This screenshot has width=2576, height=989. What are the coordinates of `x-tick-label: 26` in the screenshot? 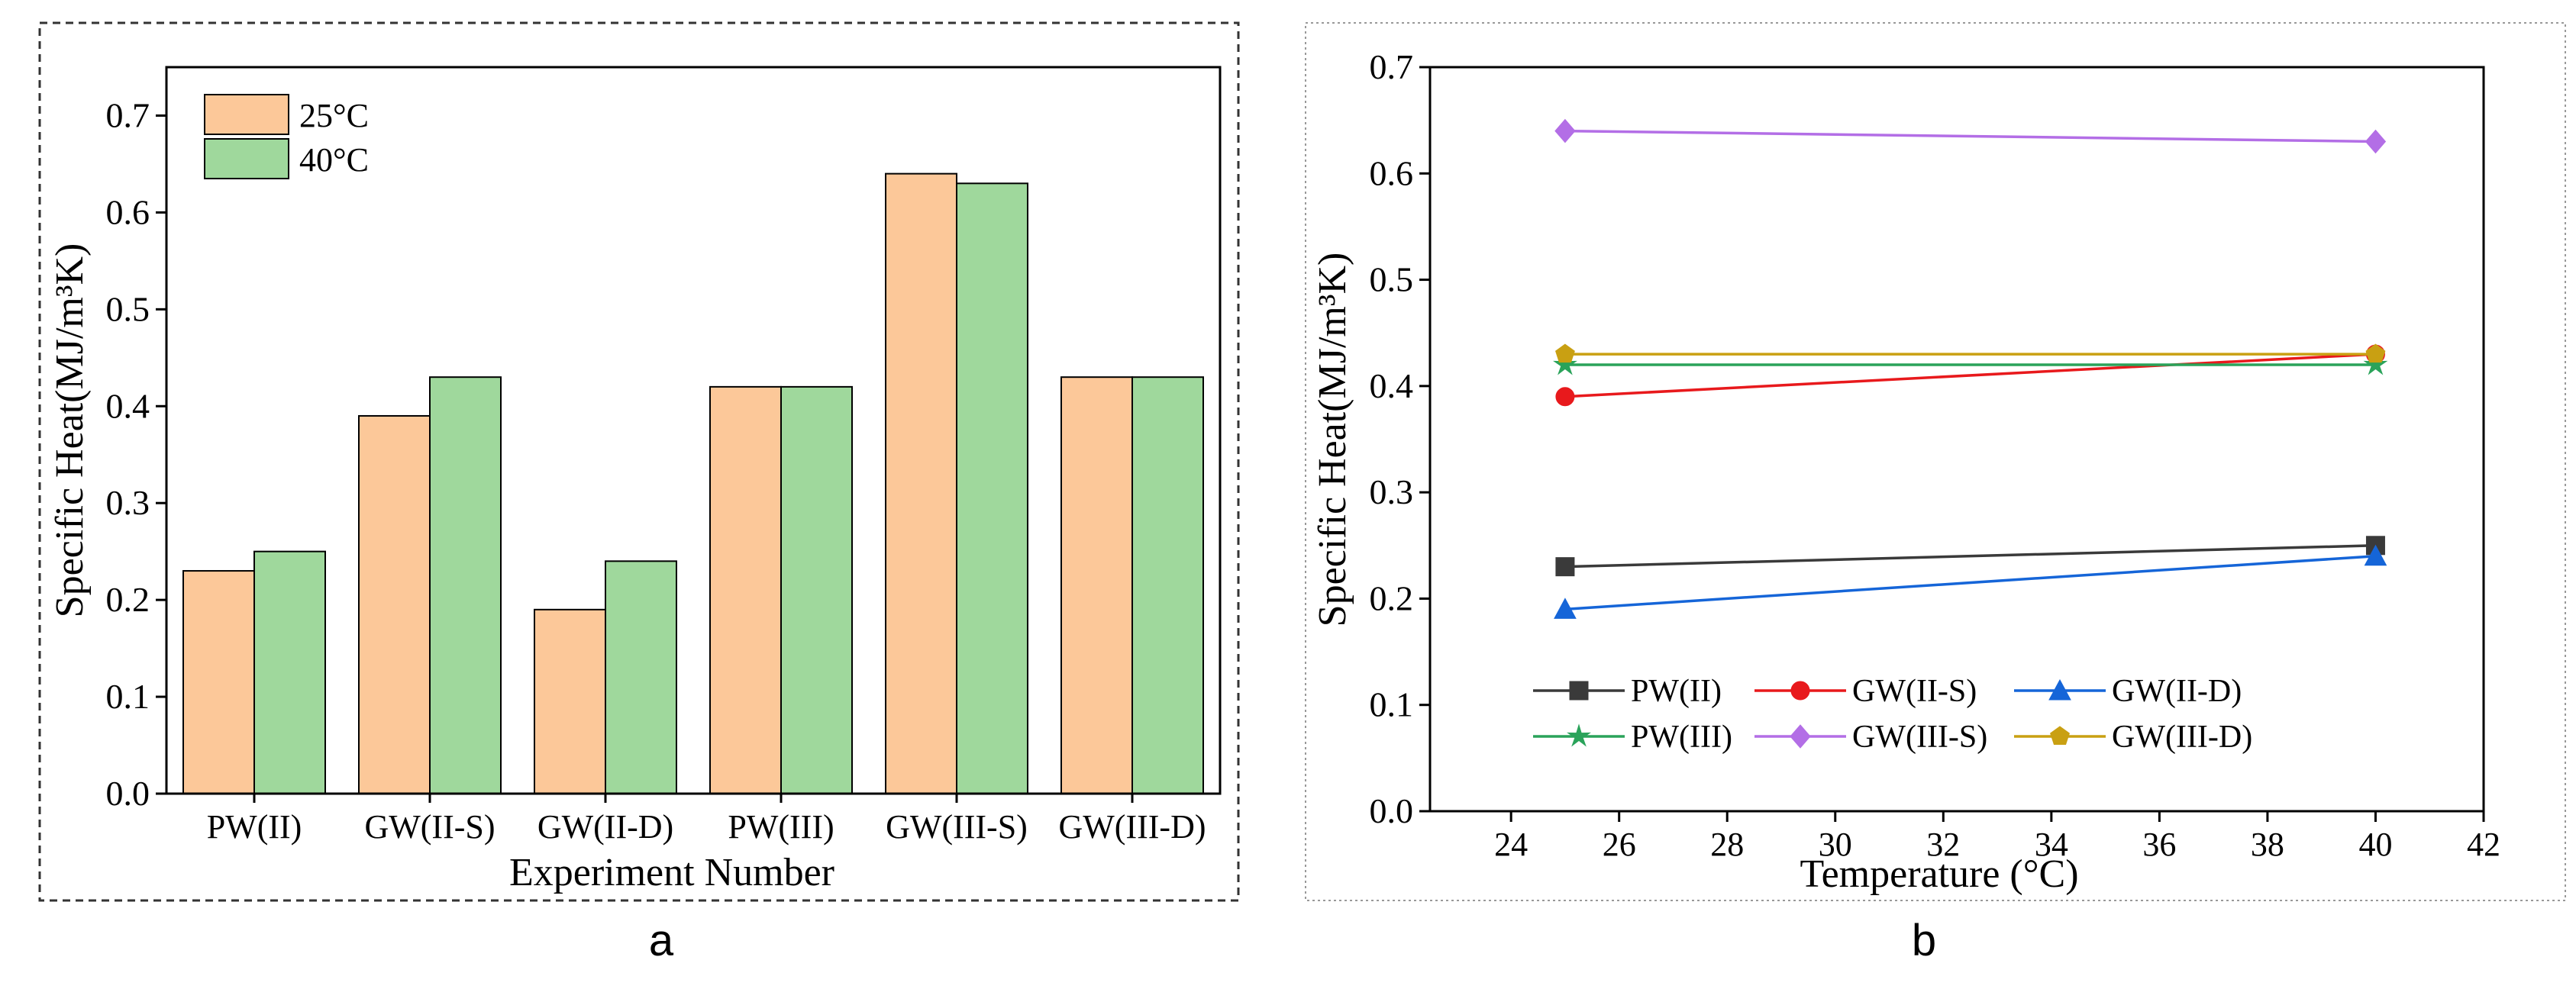 It's located at (1619, 844).